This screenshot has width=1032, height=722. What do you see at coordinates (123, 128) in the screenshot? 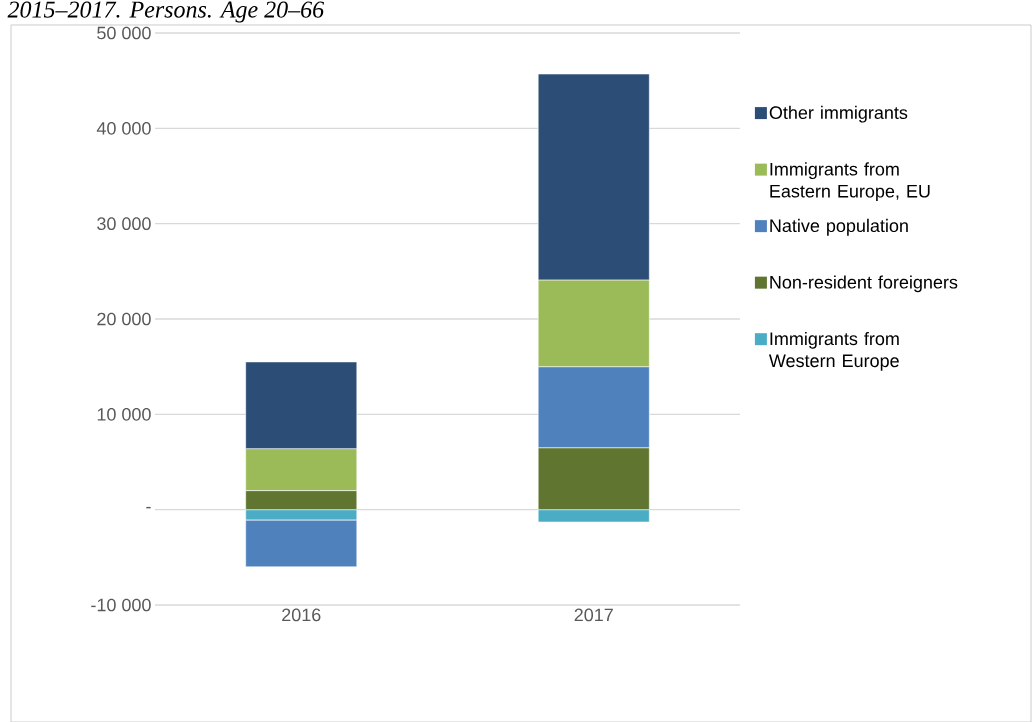
I see `y-tick-label: 40 000` at bounding box center [123, 128].